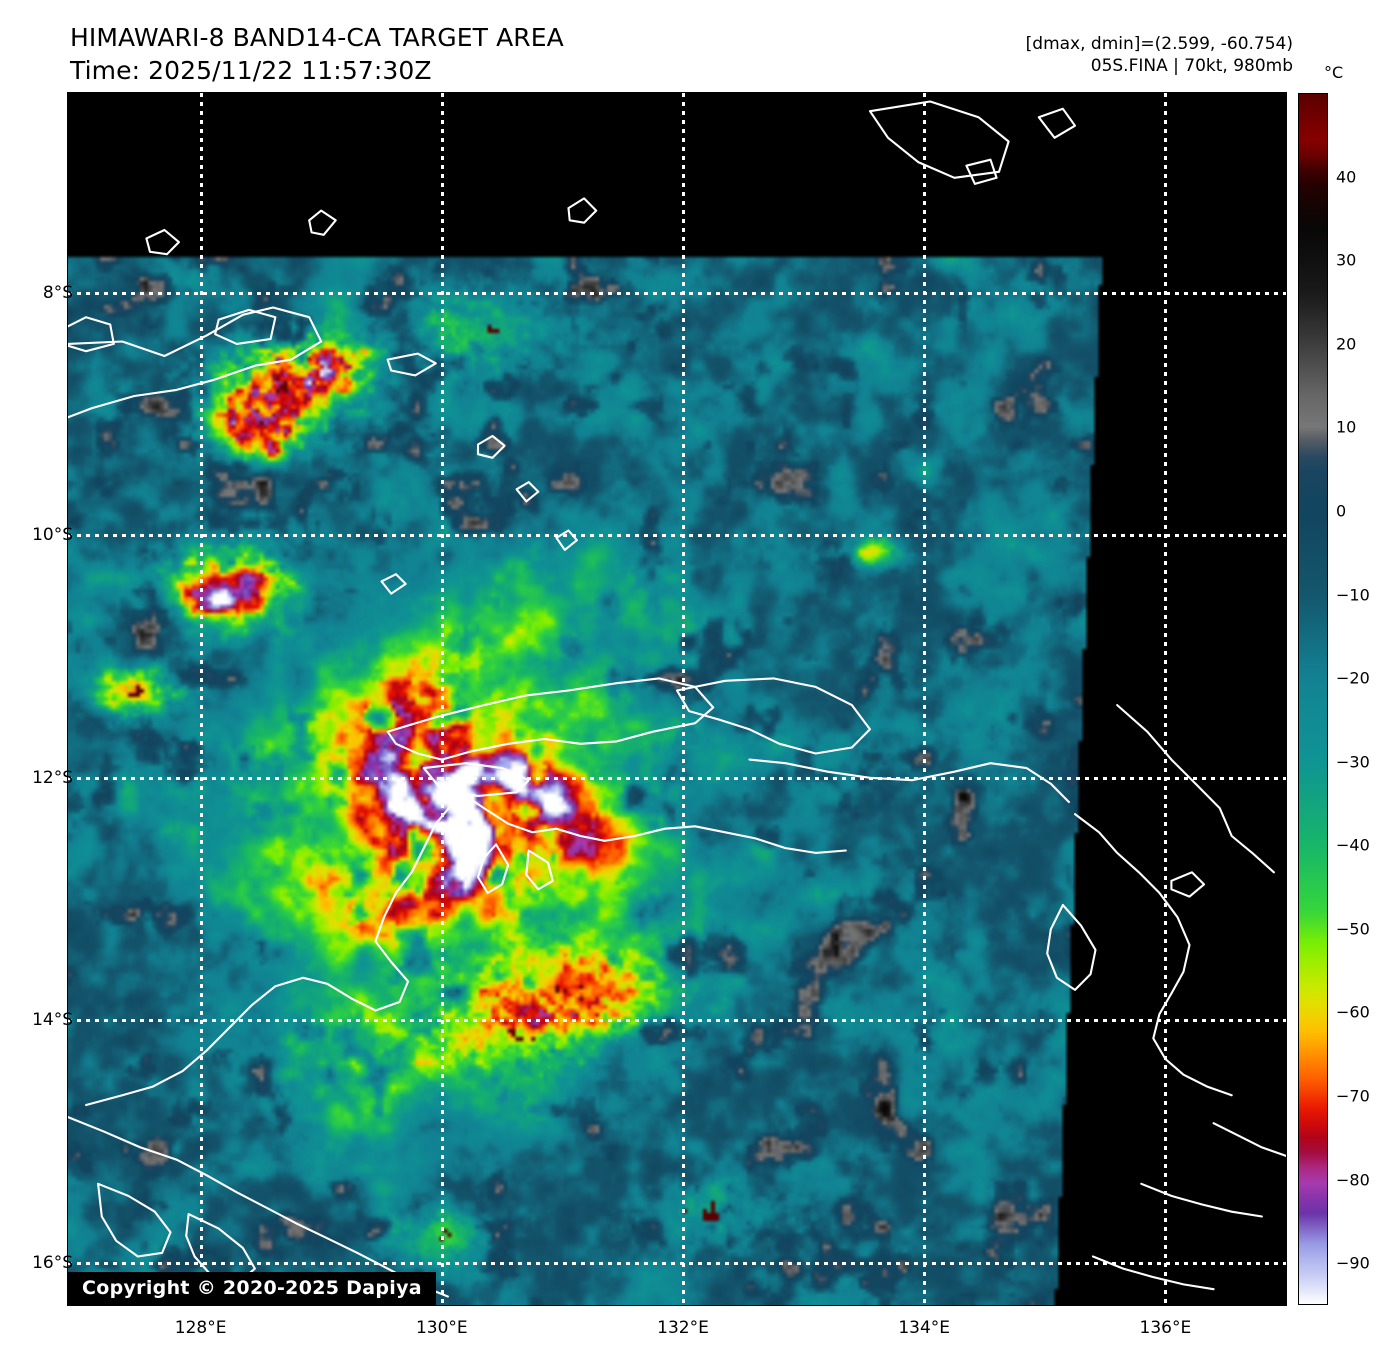  Describe the element at coordinates (252, 1288) in the screenshot. I see `copyright-notice: Copyright © 2020-2025 Dapiya` at that location.